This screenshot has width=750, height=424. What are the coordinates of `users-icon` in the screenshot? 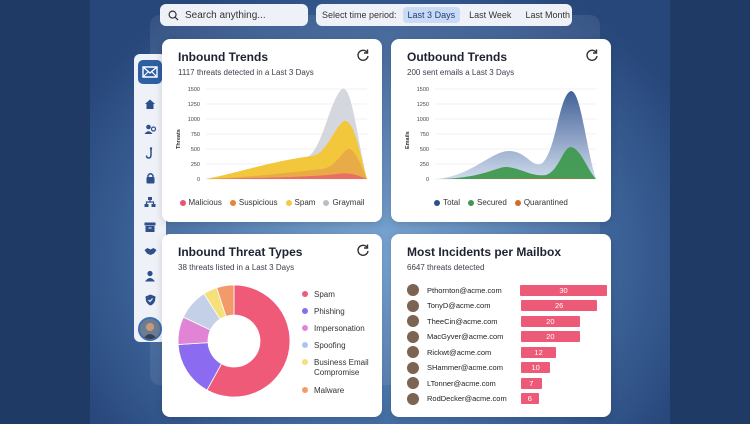 It's located at (150, 129).